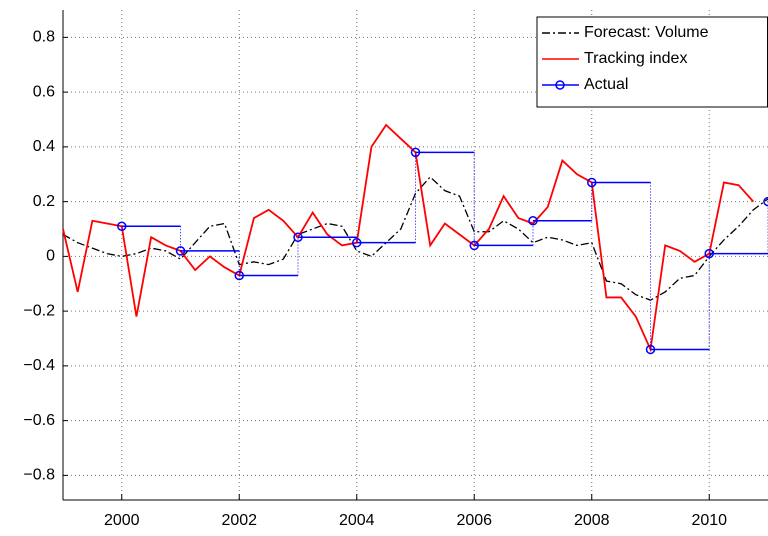 The width and height of the screenshot is (768, 536). Describe the element at coordinates (592, 520) in the screenshot. I see `x-tick-label: 2008` at that location.